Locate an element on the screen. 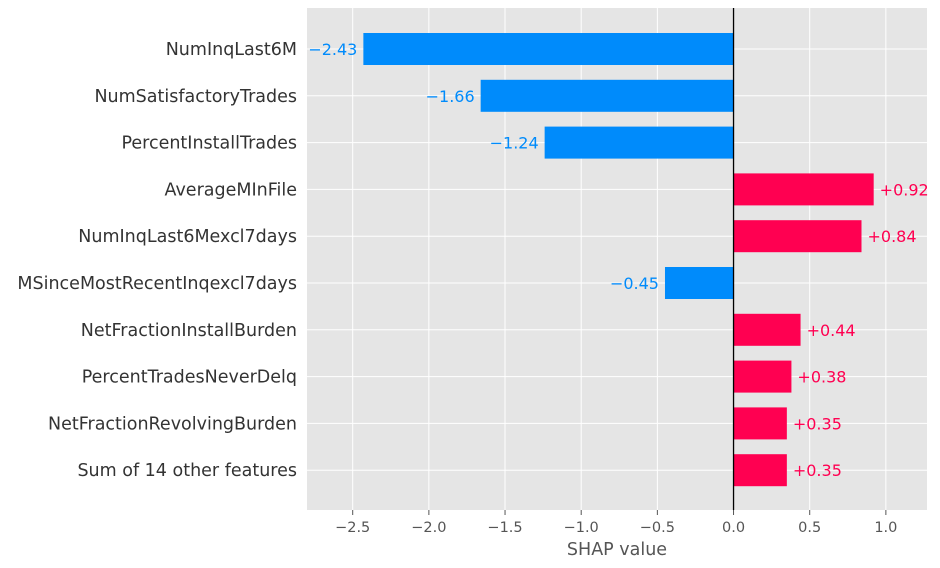 The image size is (940, 568). data-label: −1.24 is located at coordinates (514, 143).